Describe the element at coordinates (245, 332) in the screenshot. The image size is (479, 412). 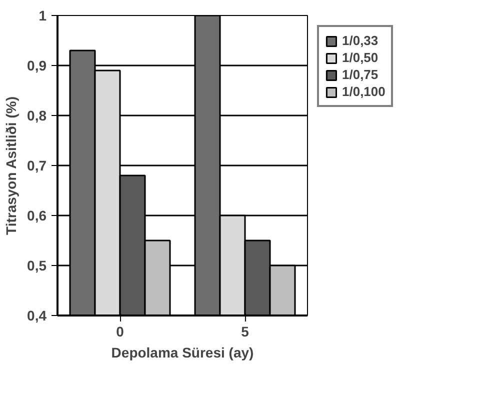
I see `x-tick-label: 5` at that location.